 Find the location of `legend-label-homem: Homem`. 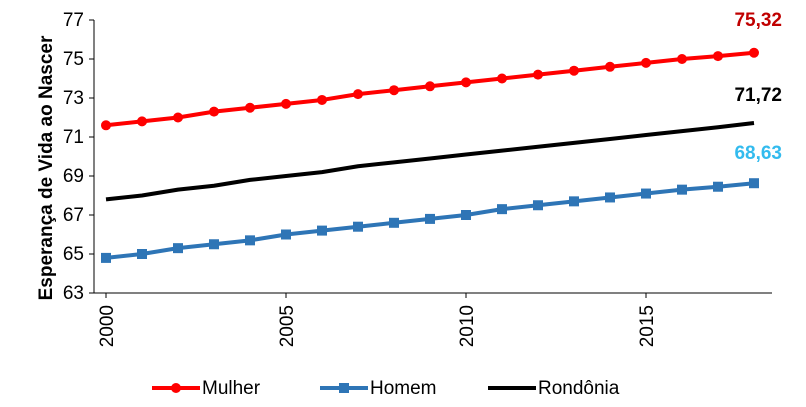

legend-label-homem: Homem is located at coordinates (403, 388).